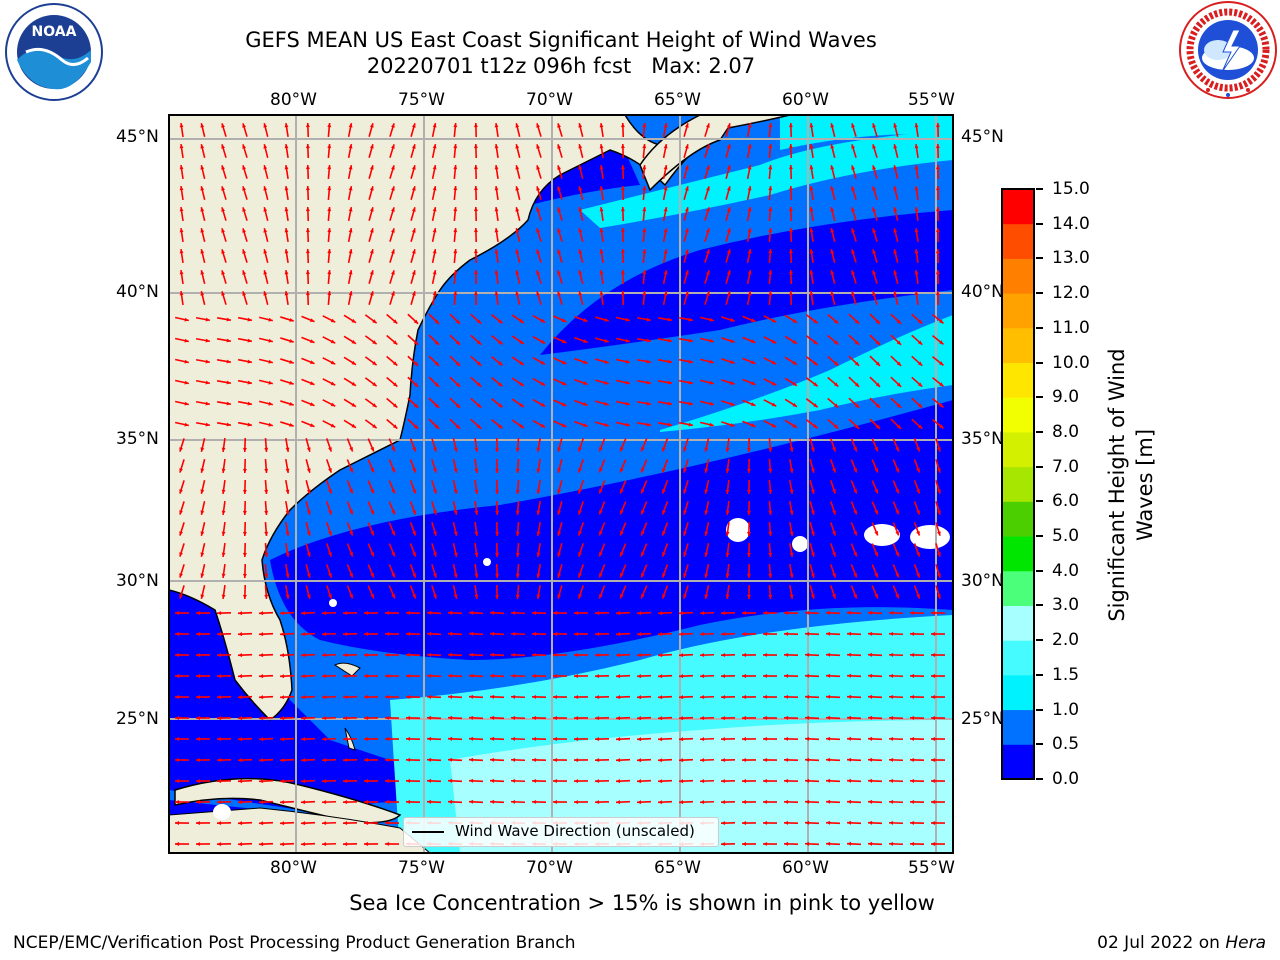 This screenshot has width=1280, height=960. Describe the element at coordinates (1018, 311) in the screenshot. I see `colorbar-cell` at that location.